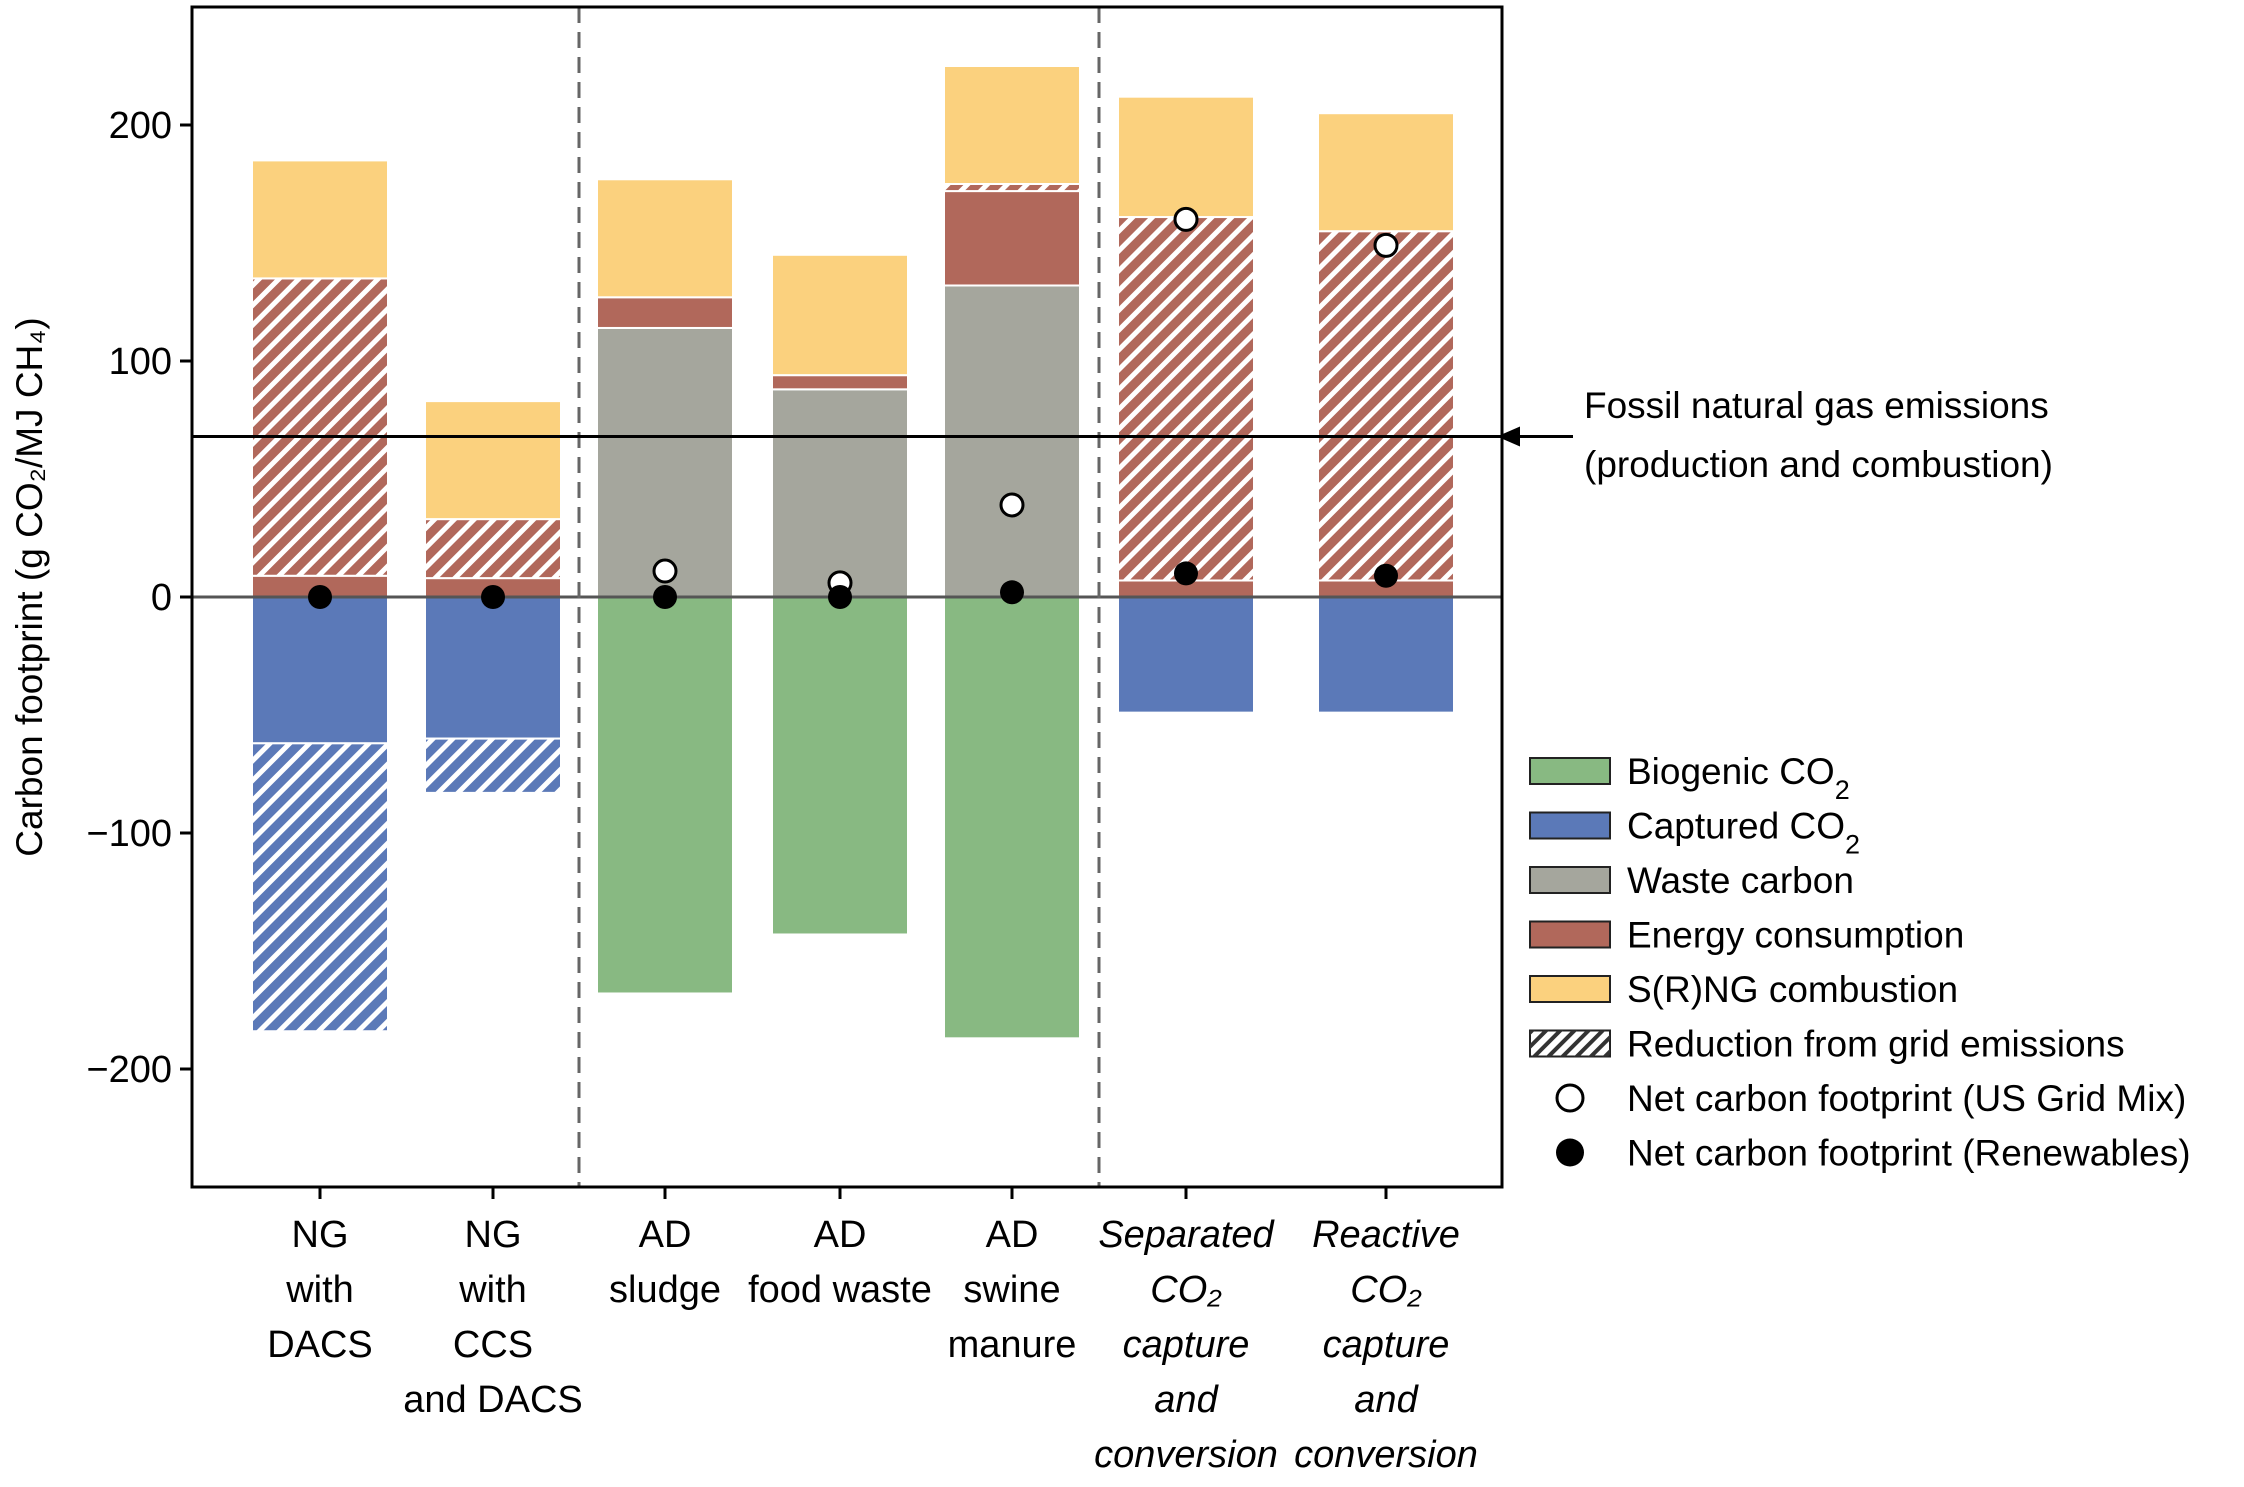 The height and width of the screenshot is (1487, 2244). I want to click on category-label: Reactive CO₂ capture and conversion, so click(1386, 1345).